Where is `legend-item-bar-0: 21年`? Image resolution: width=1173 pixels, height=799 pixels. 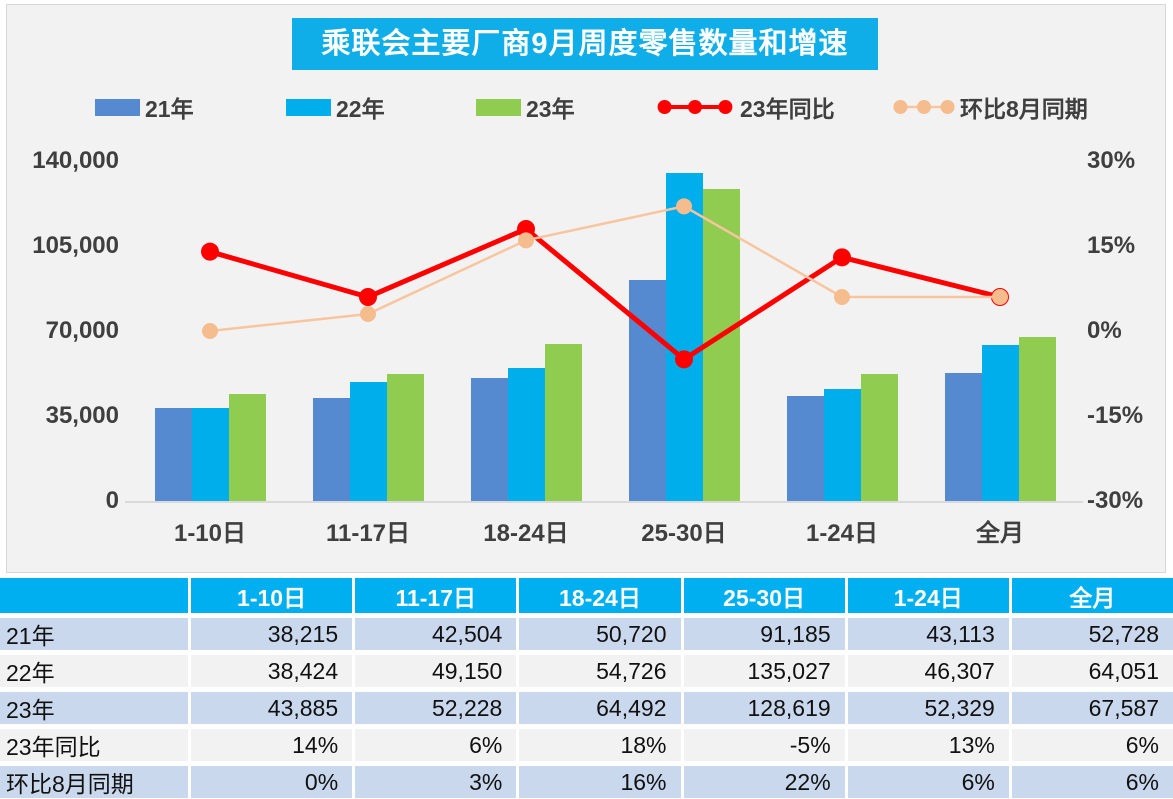 legend-item-bar-0: 21年 is located at coordinates (144, 107).